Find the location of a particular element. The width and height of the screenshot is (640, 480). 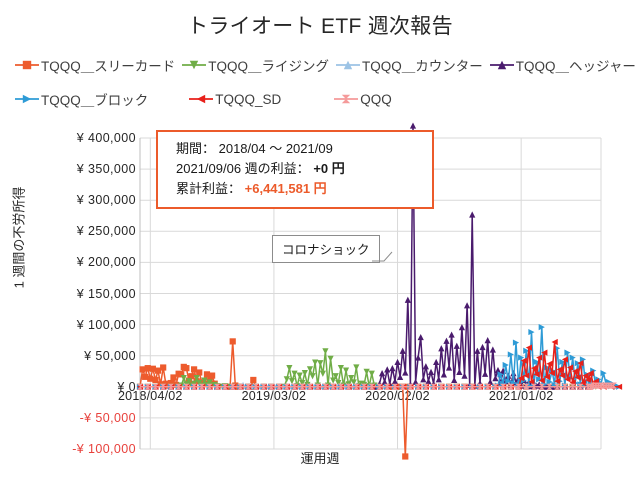

series-TQQQ_SD is located at coordinates (379, 364).